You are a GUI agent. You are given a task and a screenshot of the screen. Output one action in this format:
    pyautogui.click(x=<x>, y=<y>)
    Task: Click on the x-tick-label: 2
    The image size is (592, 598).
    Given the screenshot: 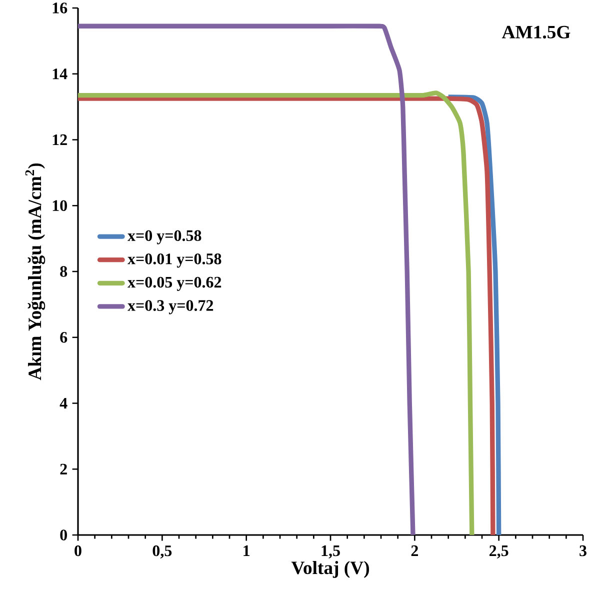 What is the action you would take?
    pyautogui.click(x=414, y=550)
    